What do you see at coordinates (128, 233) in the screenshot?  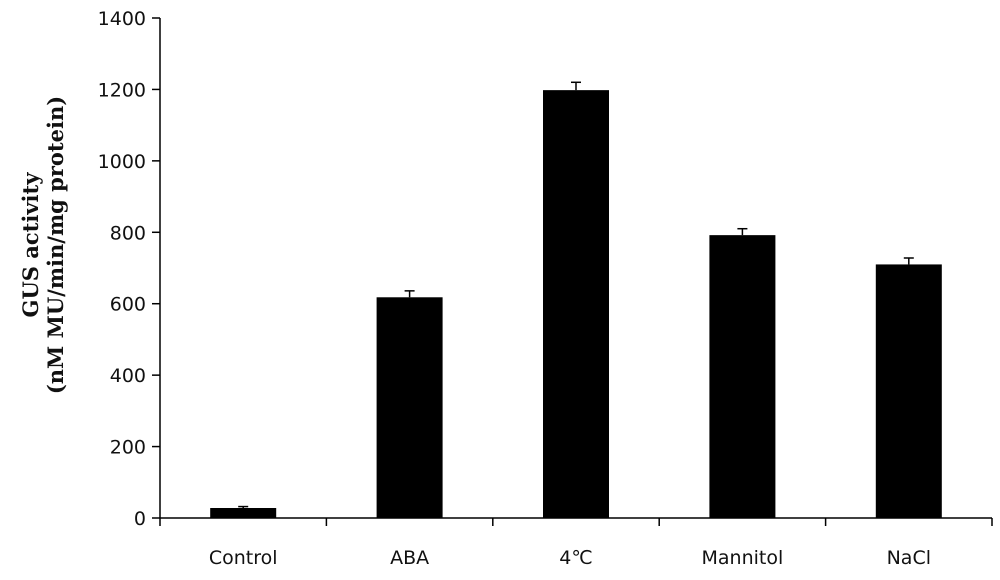 I see `y-tick-label: 800` at bounding box center [128, 233].